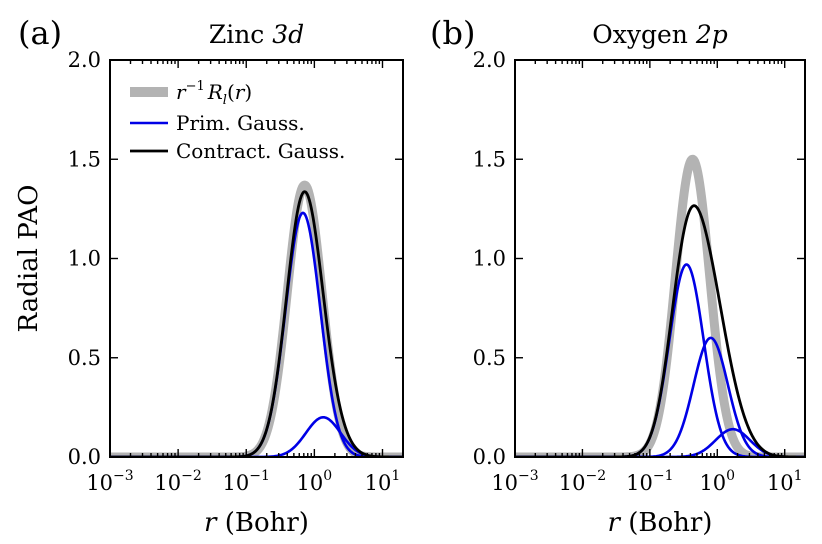  Describe the element at coordinates (195, 86) in the screenshot. I see `legend-math: −1` at that location.